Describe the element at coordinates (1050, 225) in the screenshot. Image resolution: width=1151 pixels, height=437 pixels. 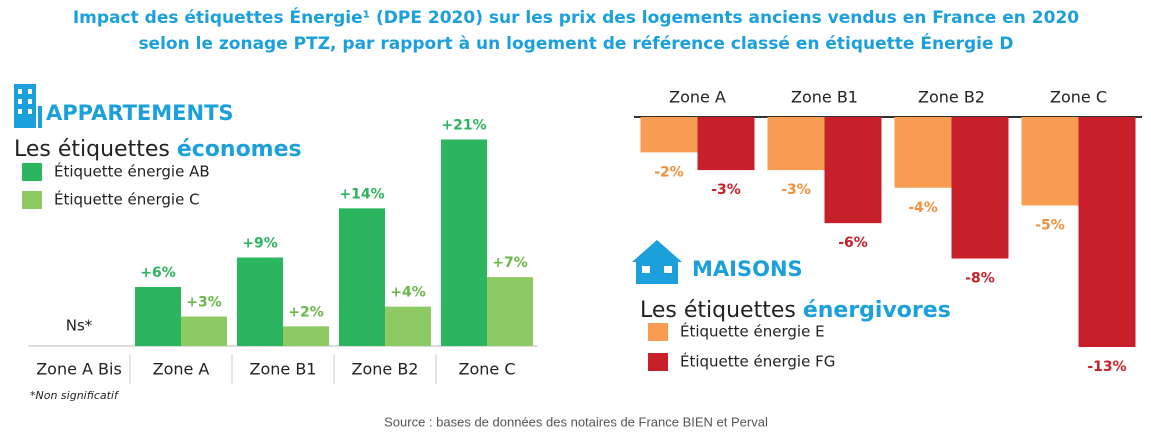
I see `value-label: -5%` at that location.